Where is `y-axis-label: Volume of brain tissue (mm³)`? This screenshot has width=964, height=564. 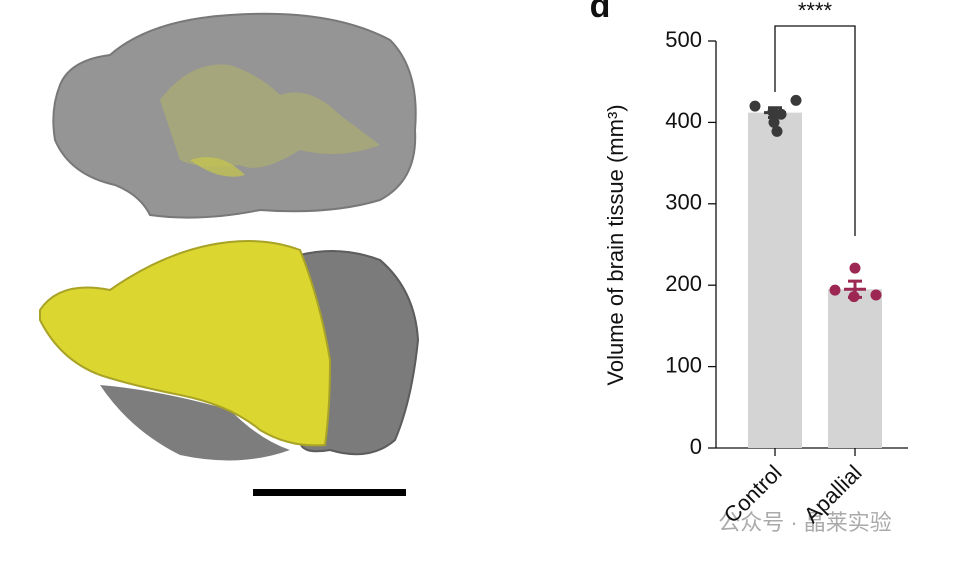 y-axis-label: Volume of brain tissue (mm³) is located at coordinates (615, 244).